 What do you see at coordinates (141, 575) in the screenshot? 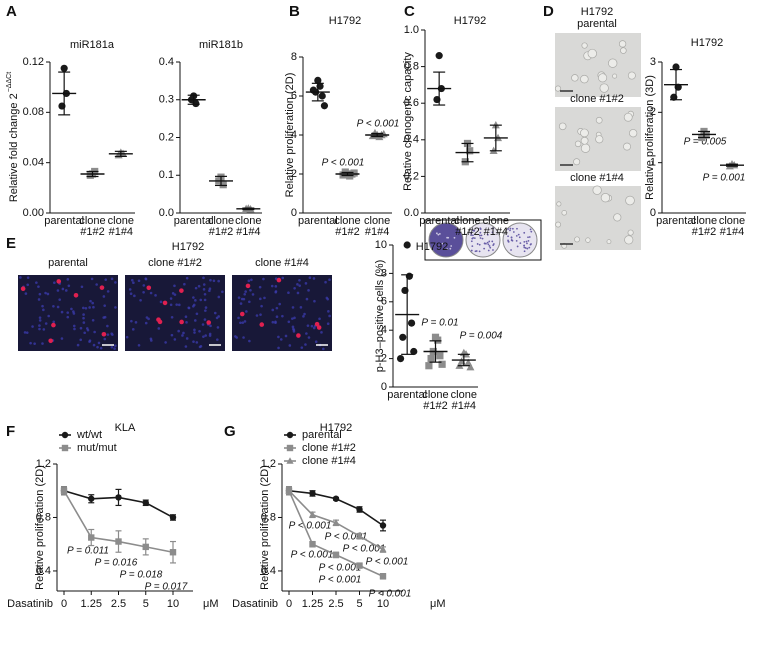
I see `annotation: P = 0.018` at bounding box center [141, 575].